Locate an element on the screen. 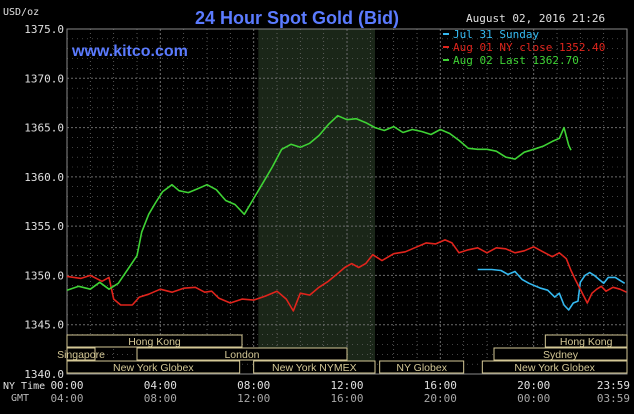 This screenshot has width=634, height=414. y-tick-label: 1355.0 is located at coordinates (44, 226).